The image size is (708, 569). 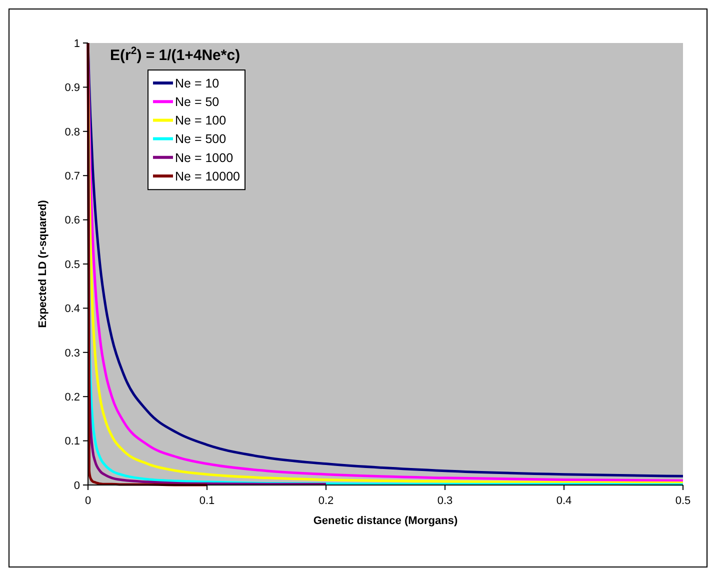 I want to click on legend-label: Ne = 100, so click(x=200, y=121).